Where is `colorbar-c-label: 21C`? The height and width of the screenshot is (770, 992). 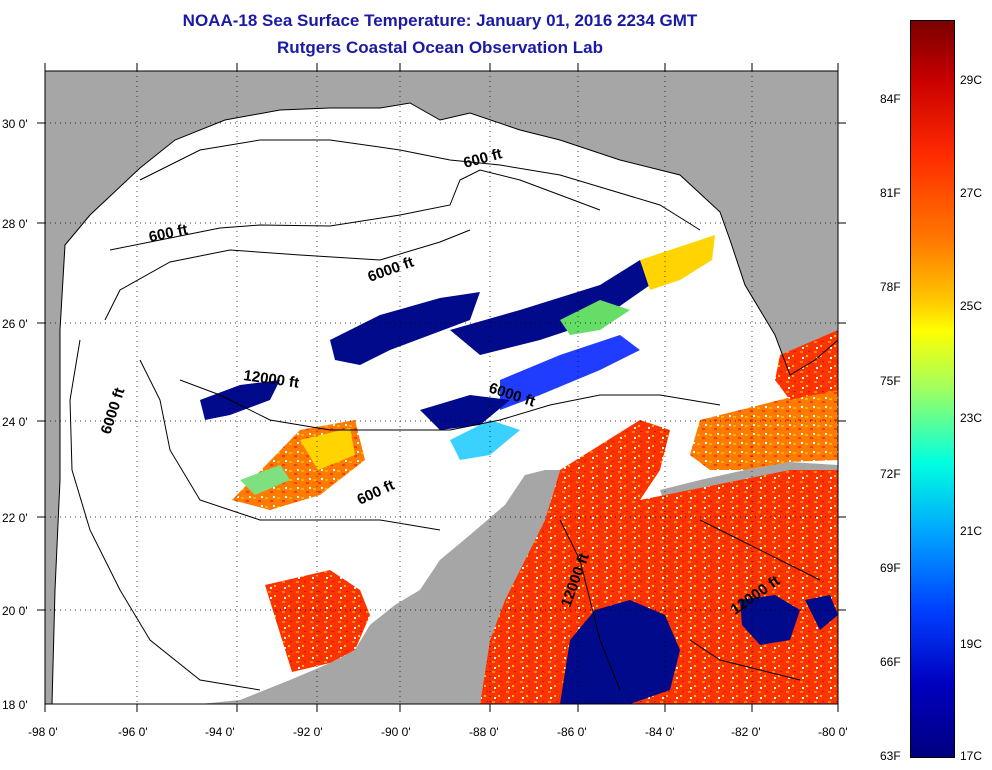 colorbar-c-label: 21C is located at coordinates (971, 531).